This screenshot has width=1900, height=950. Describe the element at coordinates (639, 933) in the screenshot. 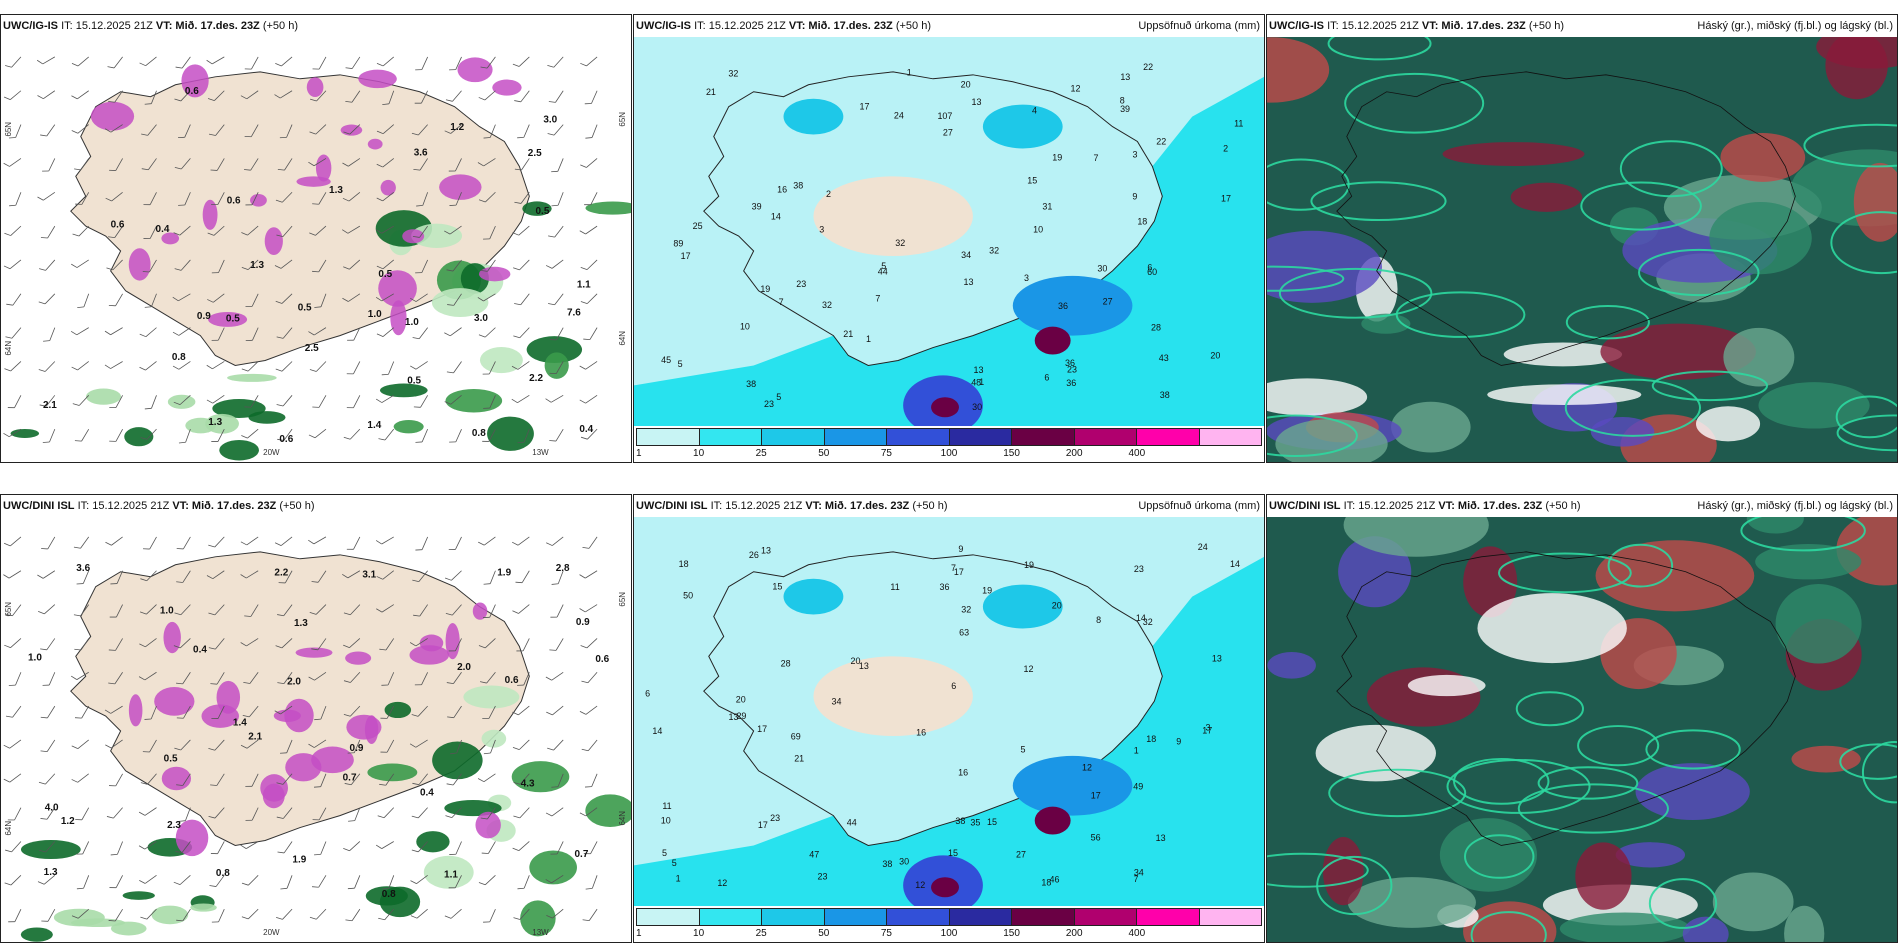

I see `colorbar-tick-label: 1` at that location.